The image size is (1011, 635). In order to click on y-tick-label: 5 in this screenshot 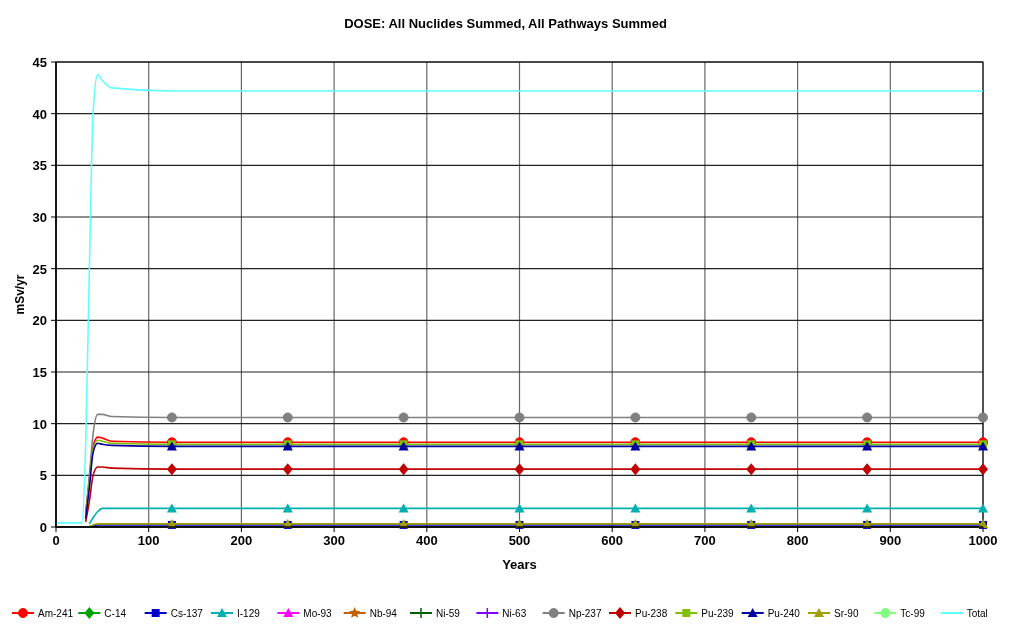, I will do `click(43, 476)`.